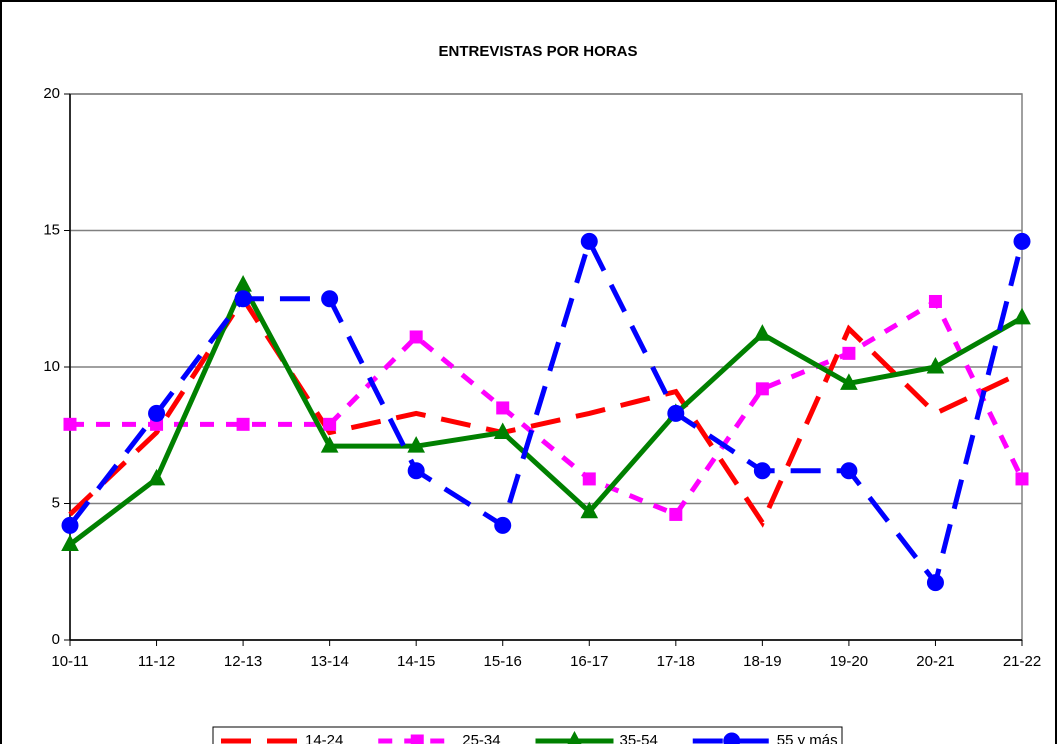 The width and height of the screenshot is (1058, 744). Describe the element at coordinates (849, 661) in the screenshot. I see `x-tick-label: 19-20` at that location.